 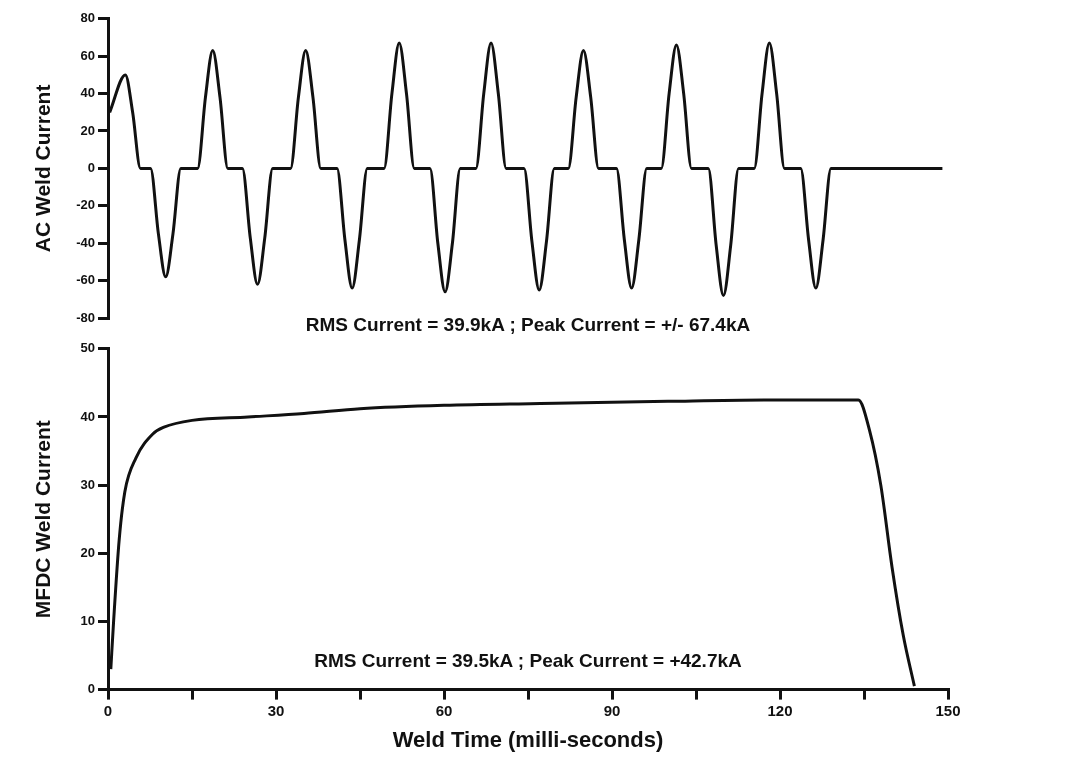 What do you see at coordinates (528, 739) in the screenshot?
I see `x-axis-title: Weld Time (milli-seconds)` at bounding box center [528, 739].